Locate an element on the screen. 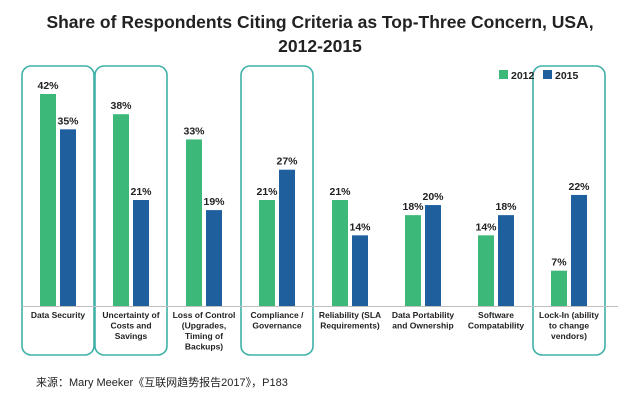  category-label-5-line-0: Data Portability is located at coordinates (423, 315).